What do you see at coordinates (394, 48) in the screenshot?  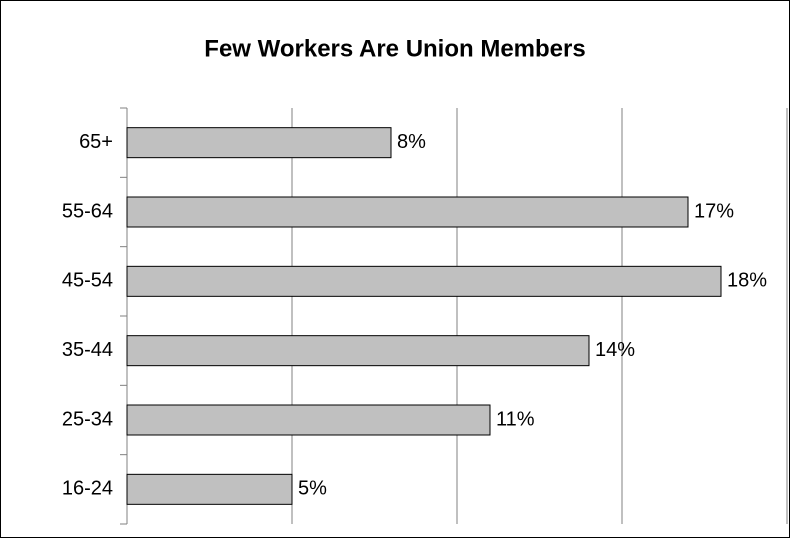 I see `chart-title: Few Workers Are Union Members` at bounding box center [394, 48].